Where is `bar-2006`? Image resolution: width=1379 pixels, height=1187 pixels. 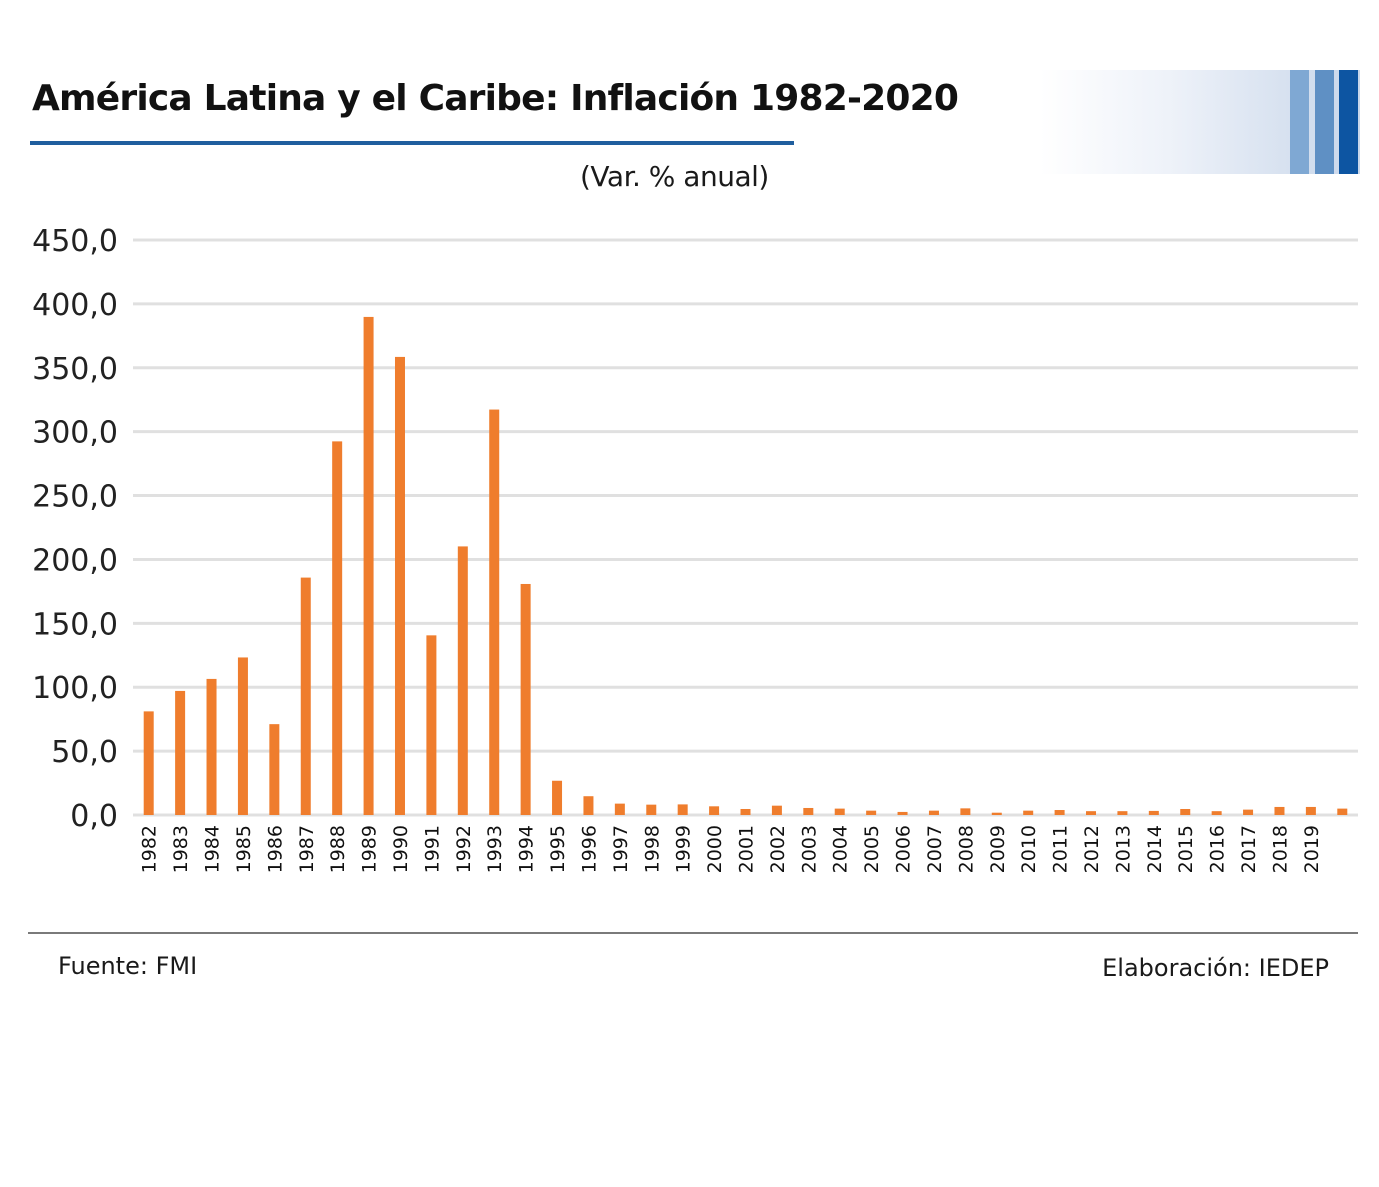 bar-2006 is located at coordinates (902, 813).